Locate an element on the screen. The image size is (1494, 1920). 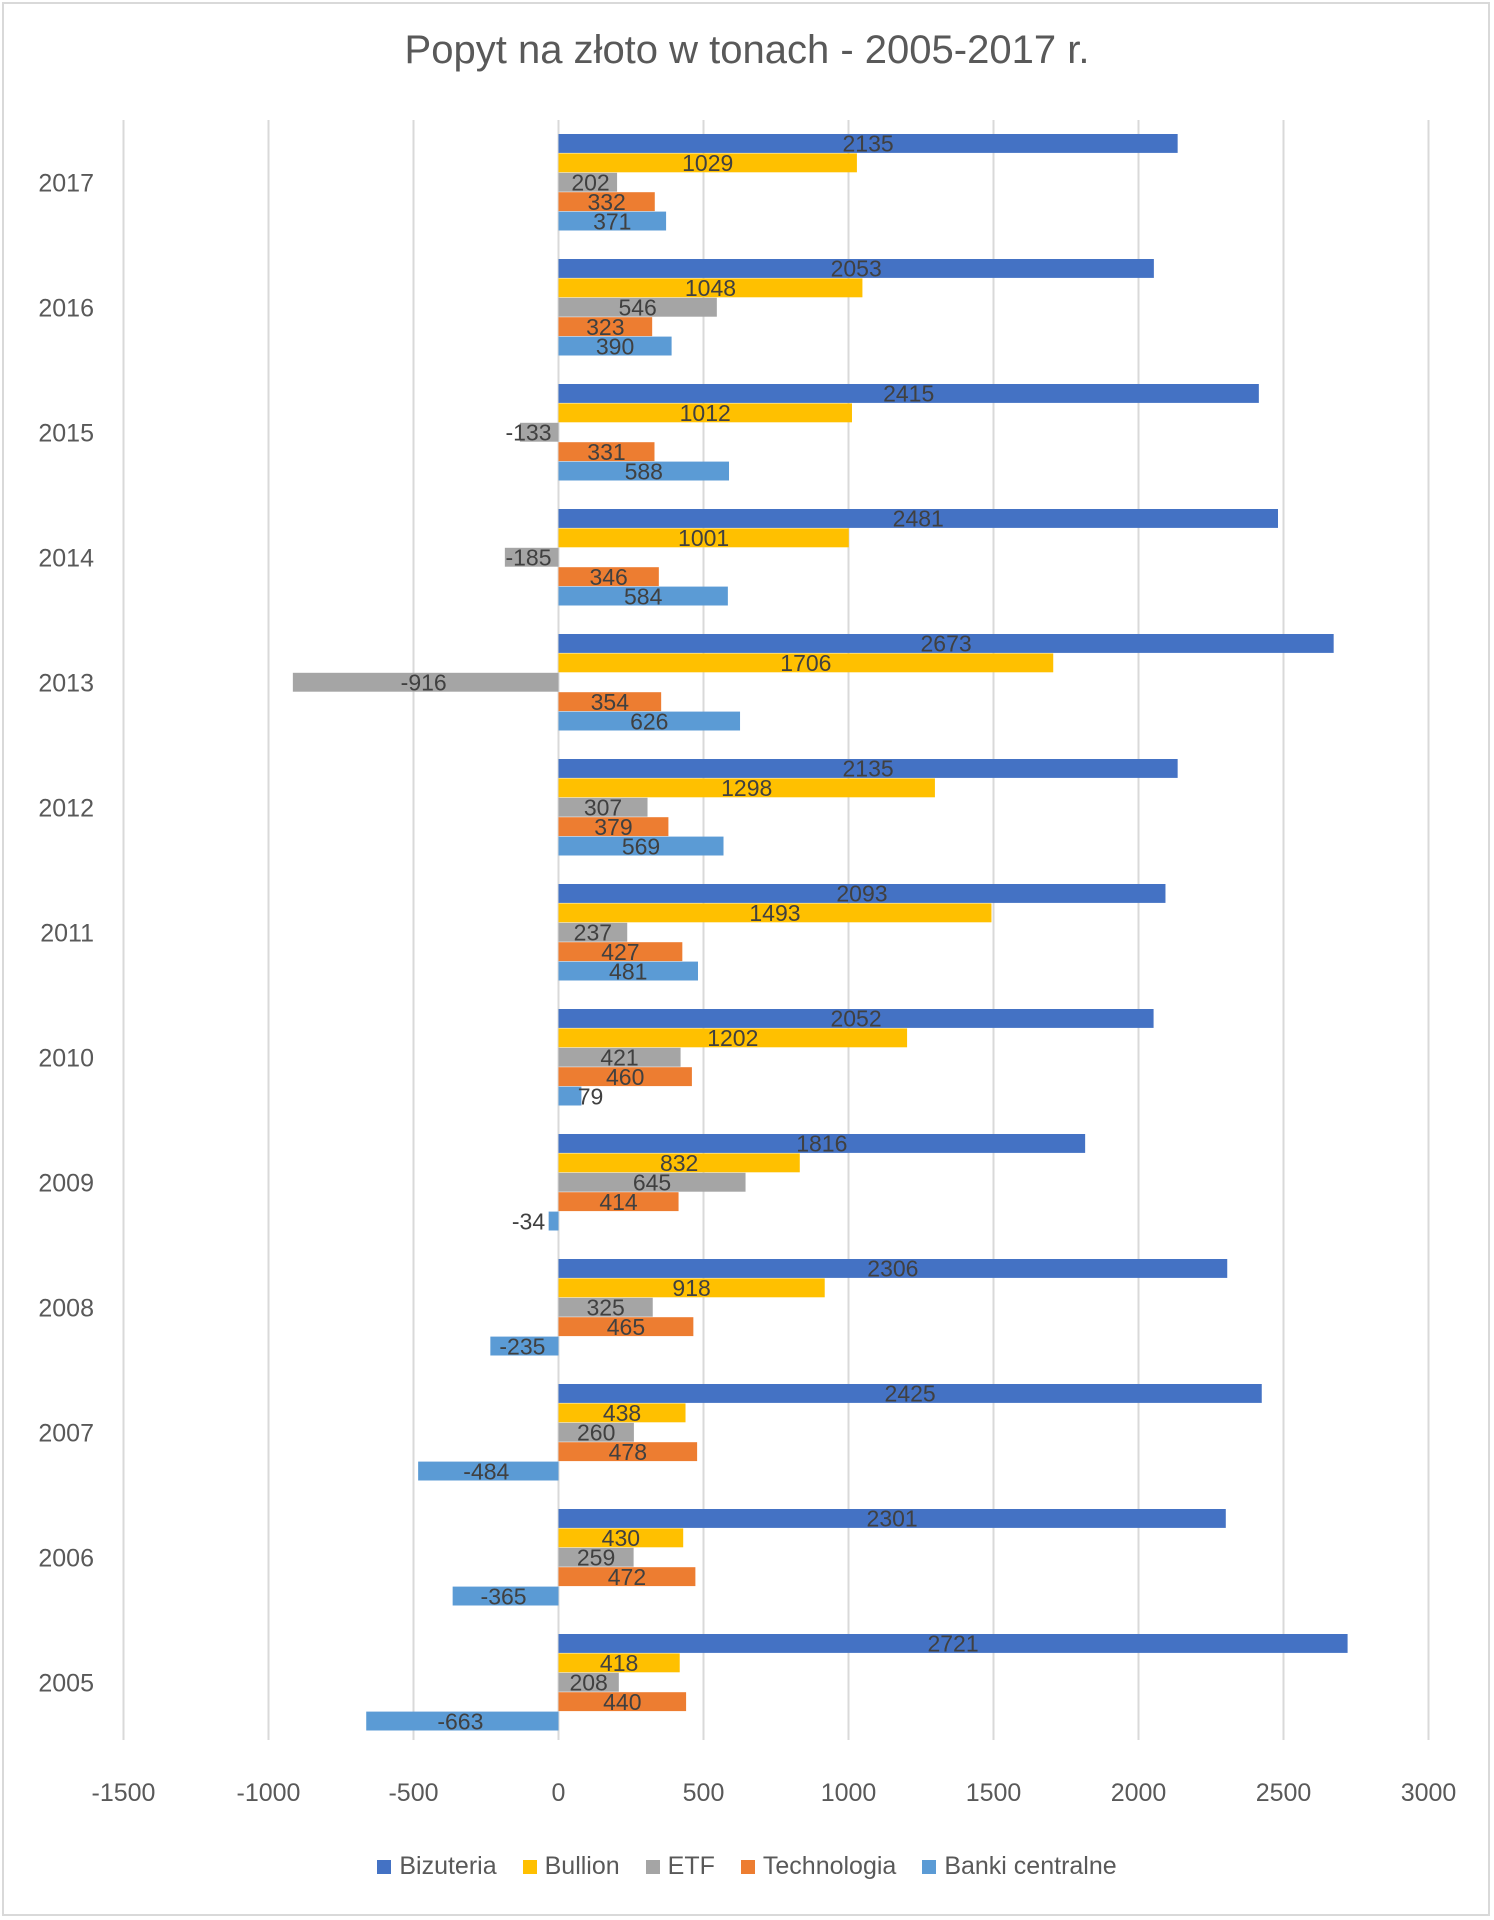
legend-item: Banki centralne is located at coordinates (1019, 1866).